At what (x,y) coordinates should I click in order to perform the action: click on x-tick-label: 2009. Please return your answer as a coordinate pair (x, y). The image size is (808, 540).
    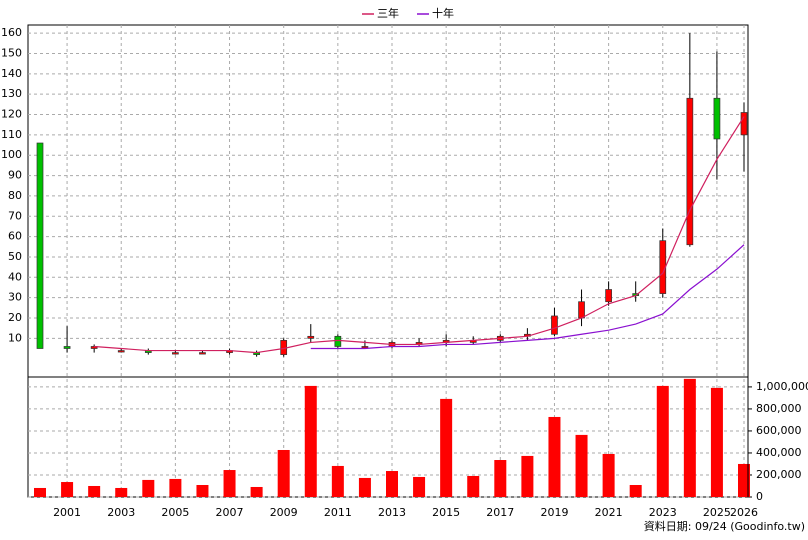
    Looking at the image, I should click on (284, 512).